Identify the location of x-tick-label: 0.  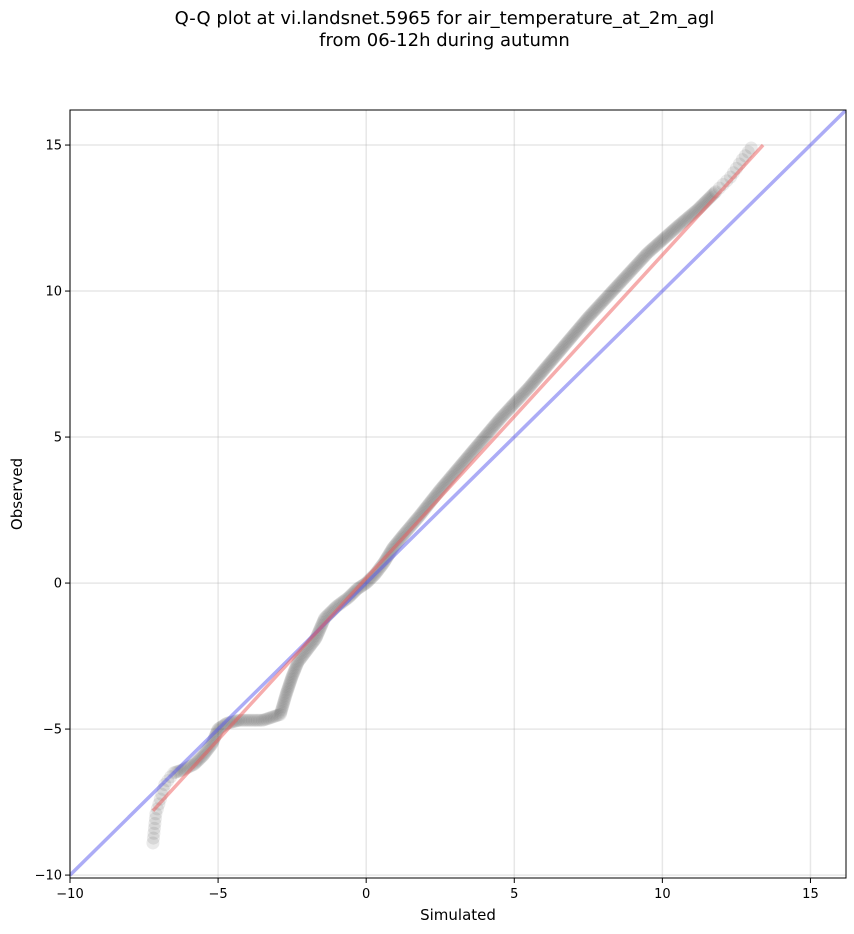
(366, 894).